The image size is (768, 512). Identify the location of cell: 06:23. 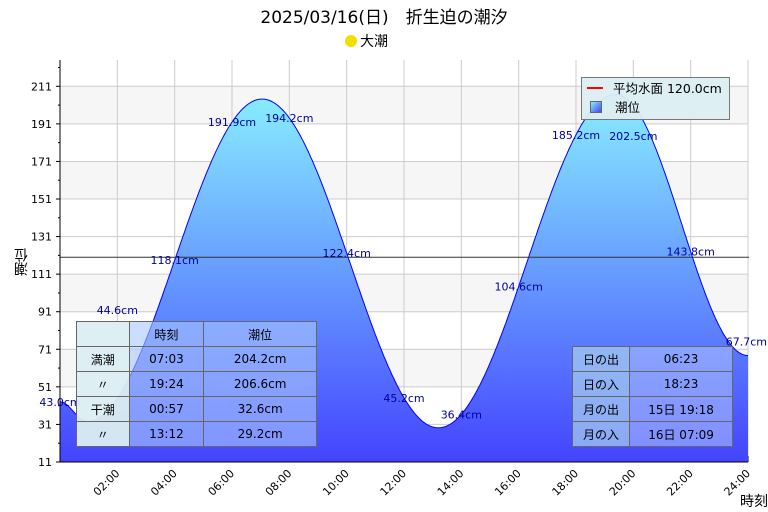
(681, 359).